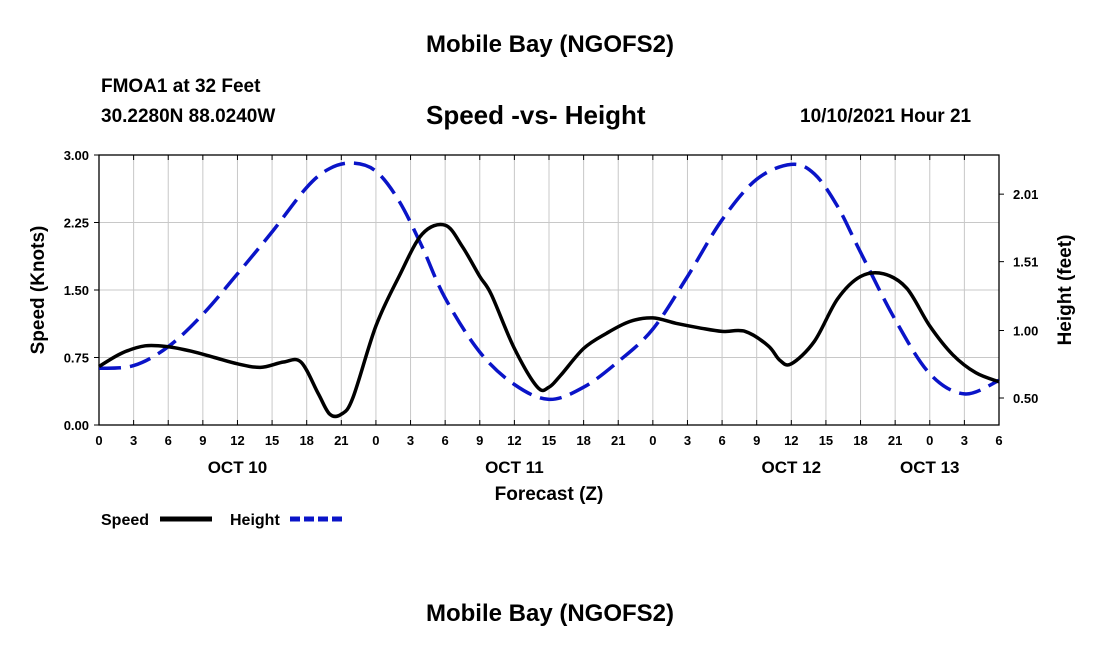 The width and height of the screenshot is (1100, 650). Describe the element at coordinates (792, 467) in the screenshot. I see `date-label: OCT 12` at that location.